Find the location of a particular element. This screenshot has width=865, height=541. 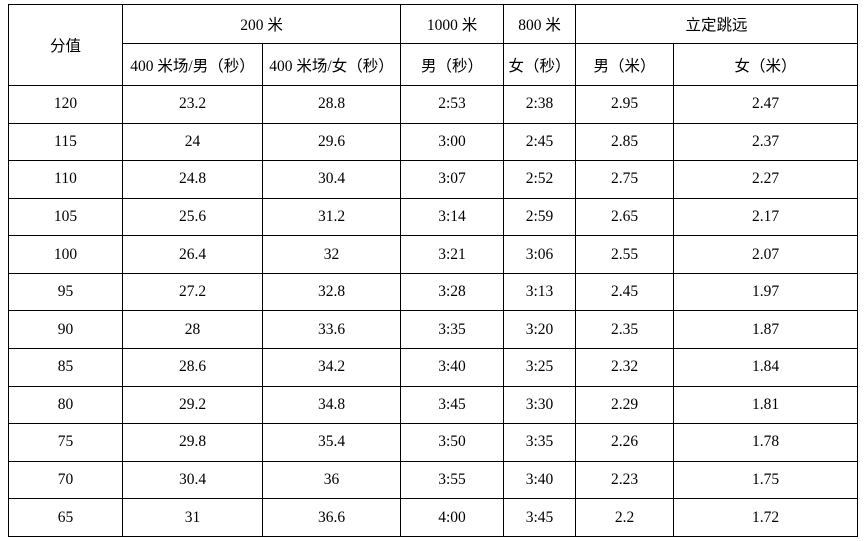

cell-800m-female: 2:52 is located at coordinates (540, 179).